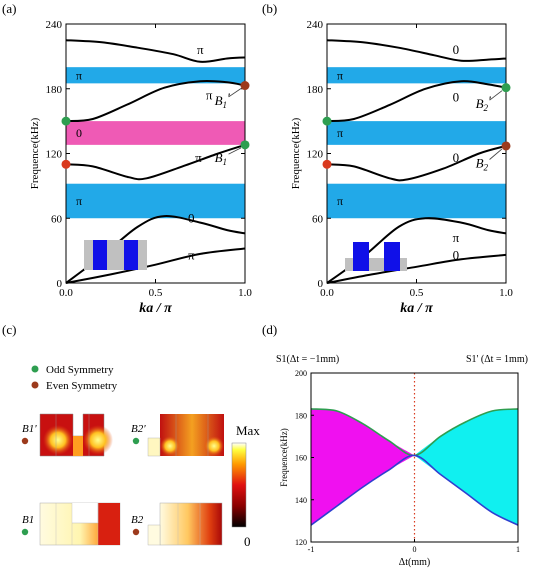  What do you see at coordinates (247, 541) in the screenshot?
I see `colorbar-min-label: 0` at bounding box center [247, 541].